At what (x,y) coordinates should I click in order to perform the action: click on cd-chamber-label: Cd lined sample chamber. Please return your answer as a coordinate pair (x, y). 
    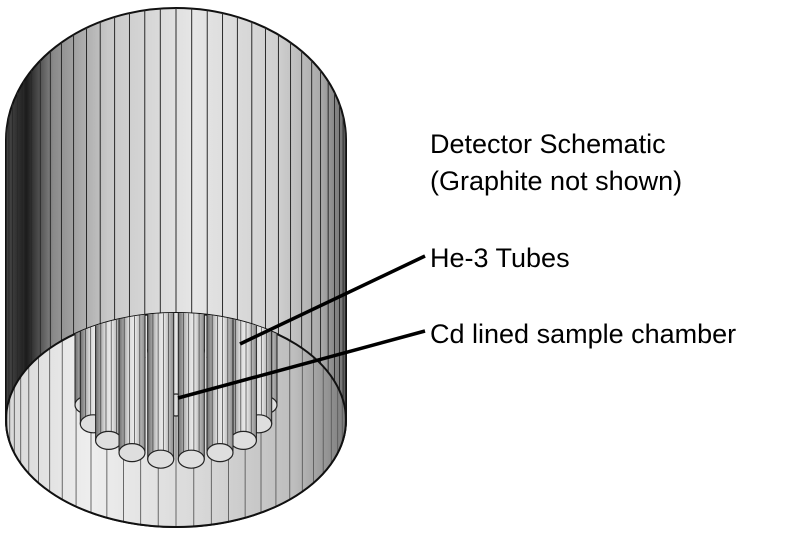
    Looking at the image, I should click on (583, 334).